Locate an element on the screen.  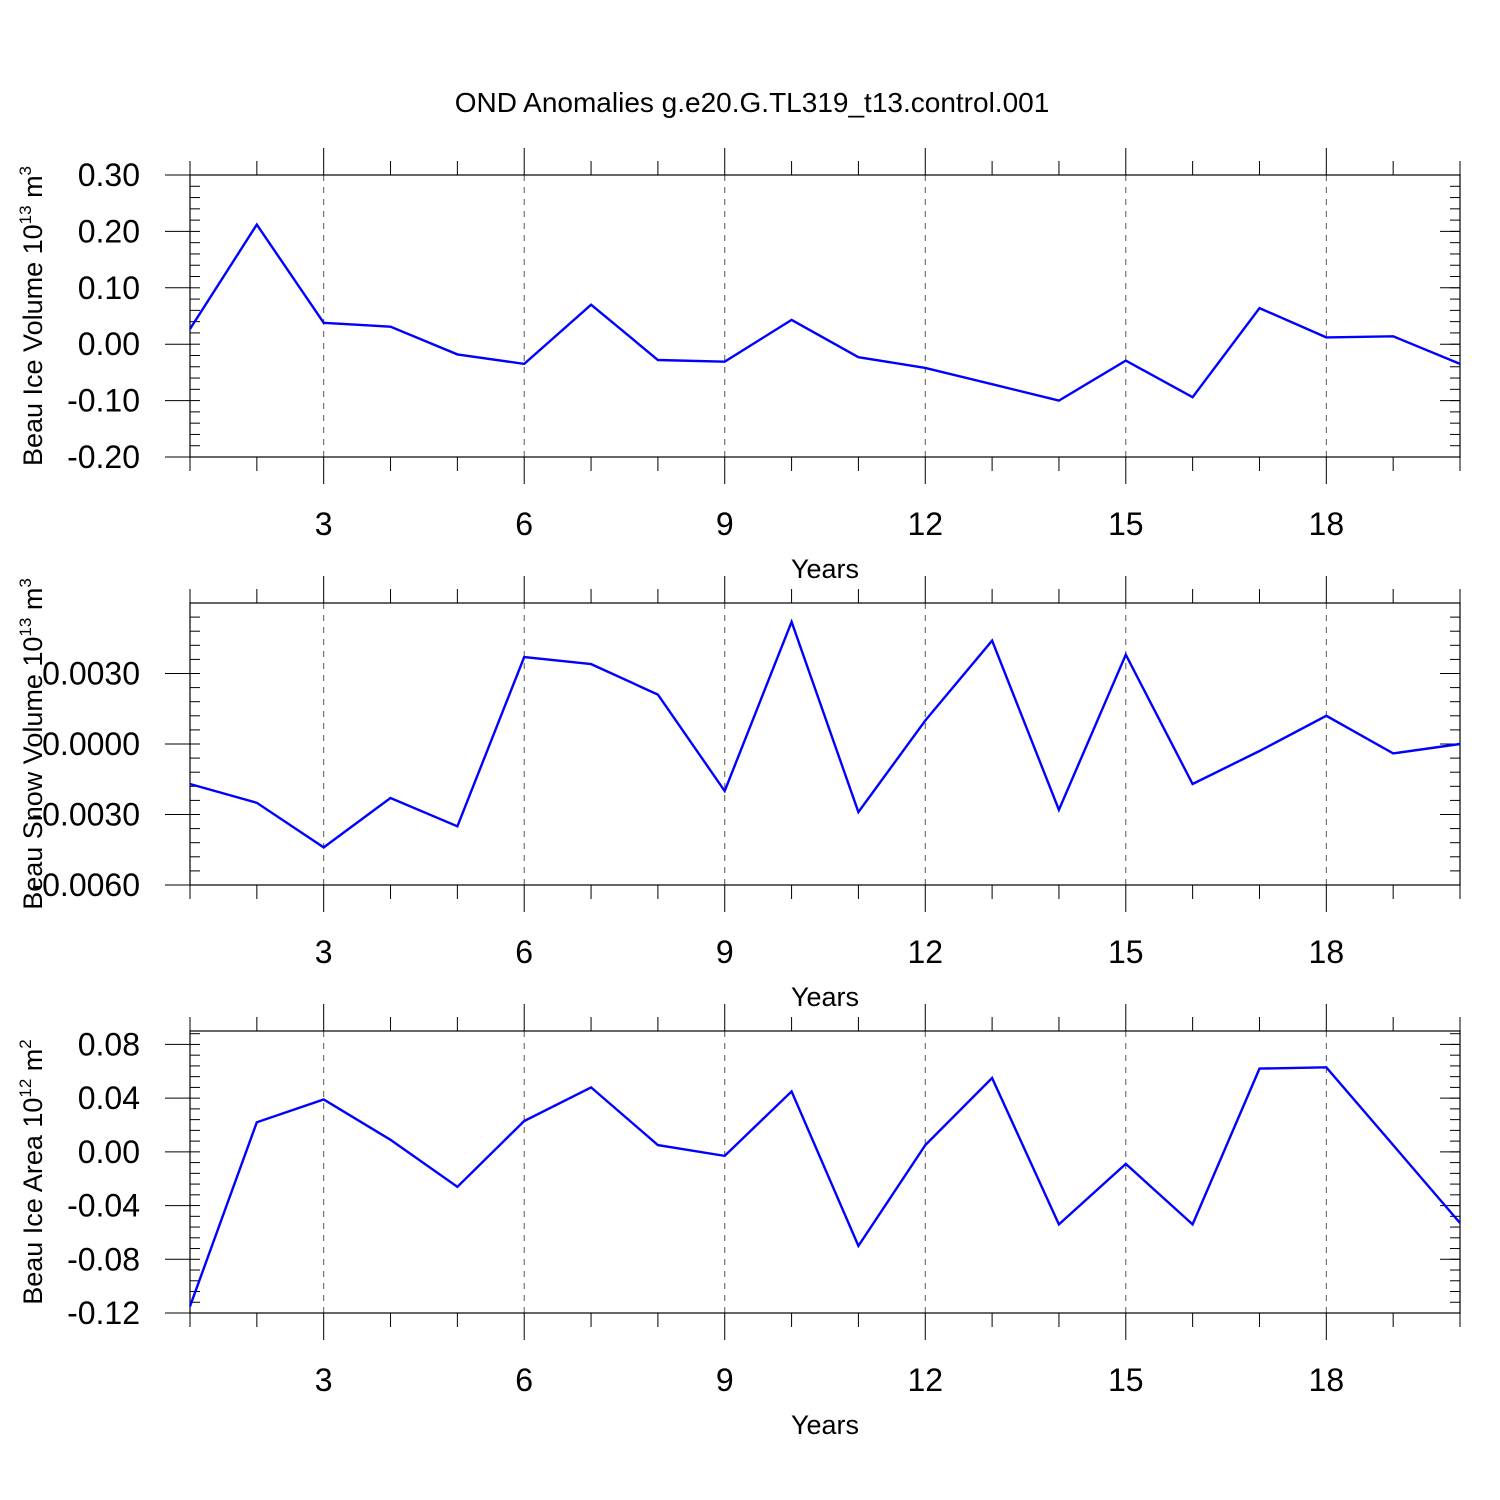
y-axis-label: Beau Snow Volume 1013 m3 is located at coordinates (32, 744).